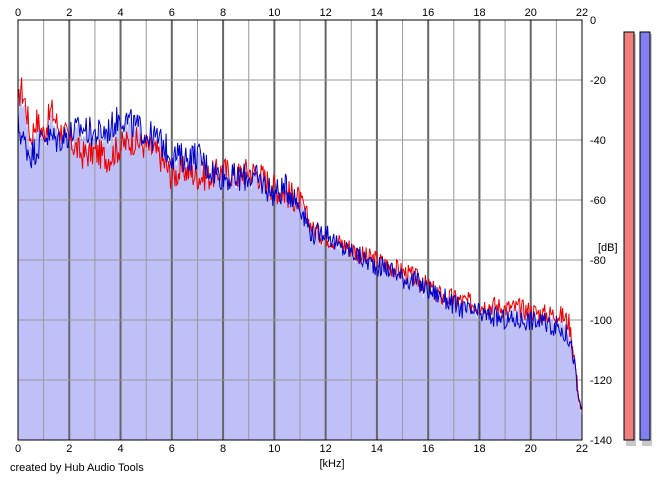 The width and height of the screenshot is (664, 481). I want to click on meter-bar-blue, so click(645, 236).